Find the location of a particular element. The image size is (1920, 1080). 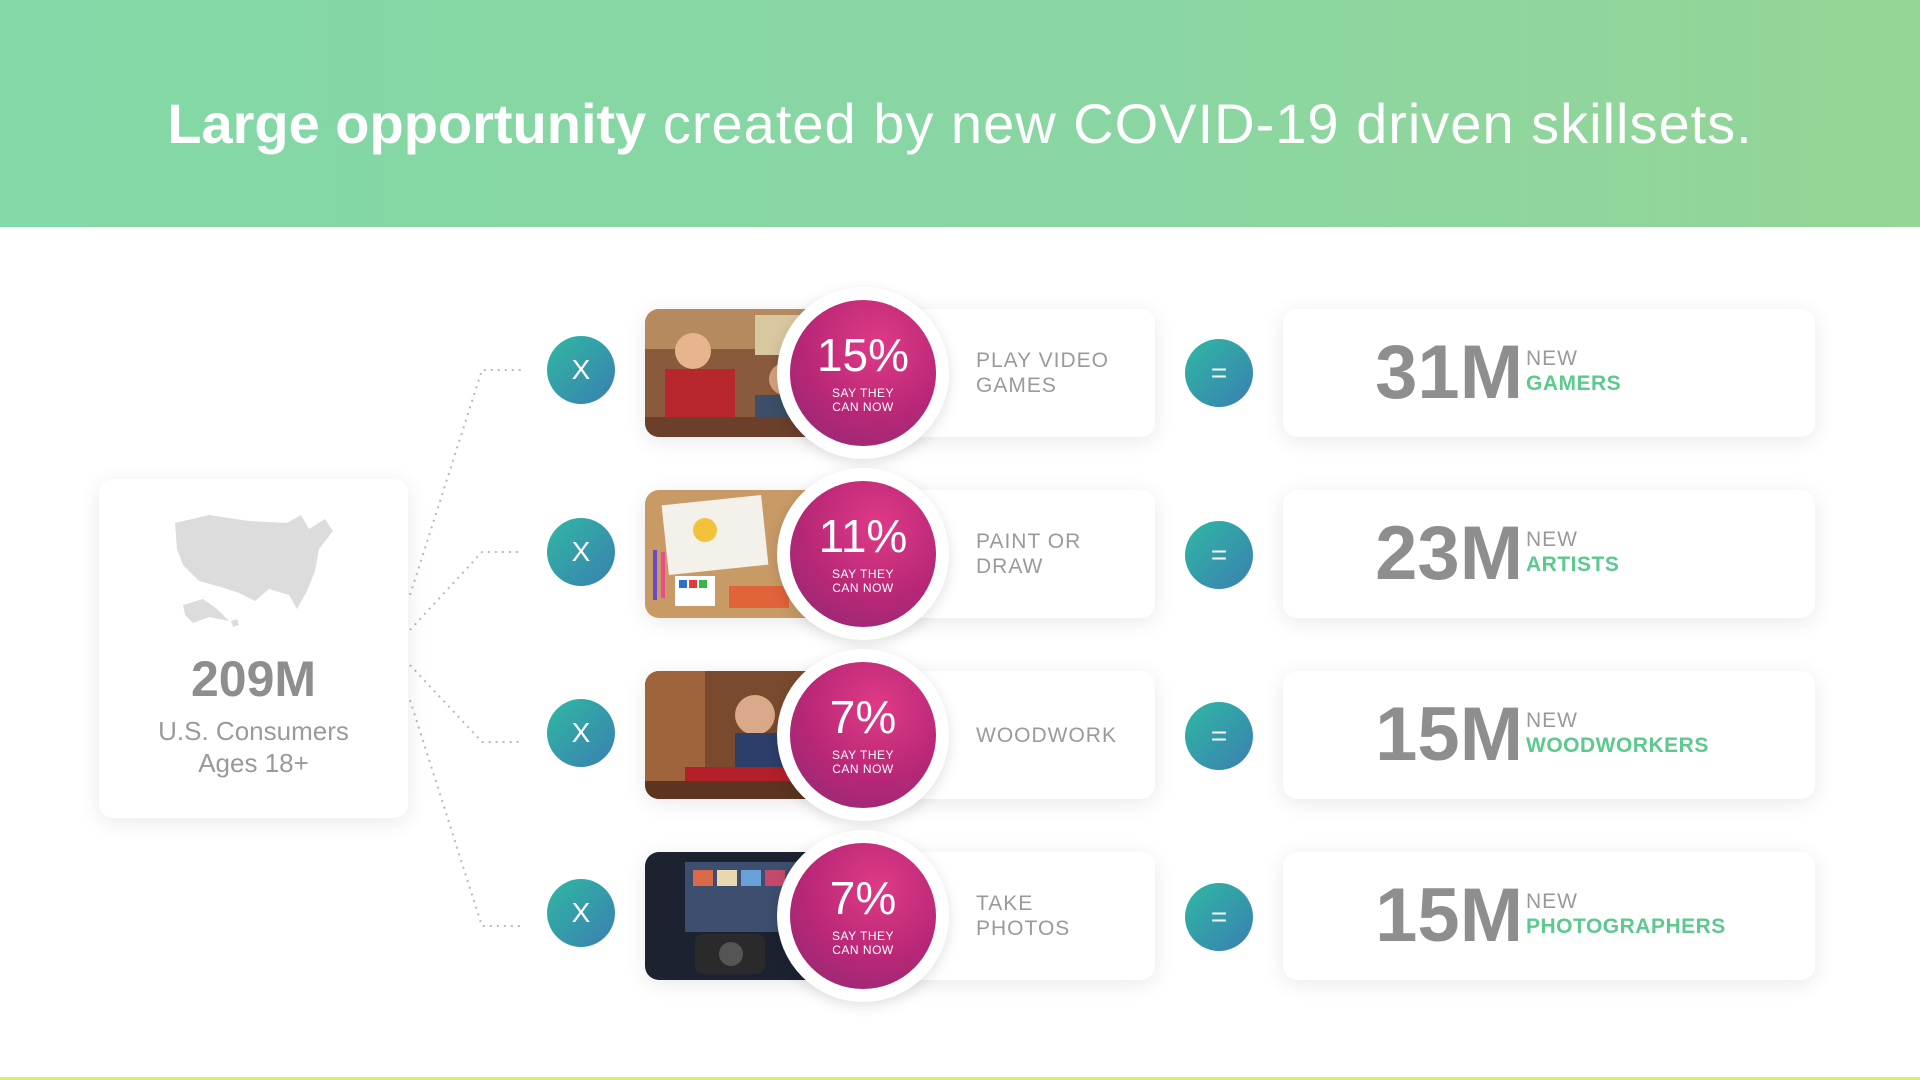

result-label: WOODWORKERS is located at coordinates (1617, 745).